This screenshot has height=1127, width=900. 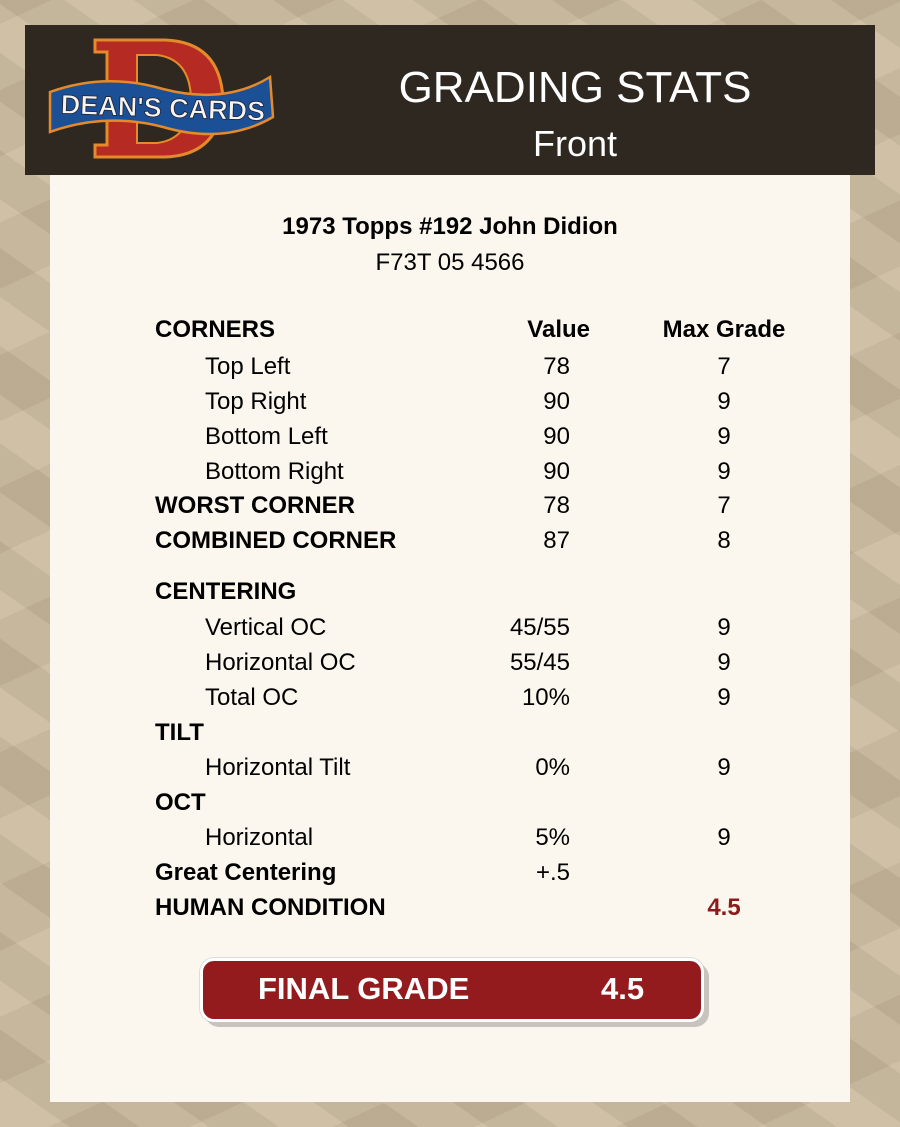 I want to click on max-grade-column-header: Max Grade, so click(x=724, y=329).